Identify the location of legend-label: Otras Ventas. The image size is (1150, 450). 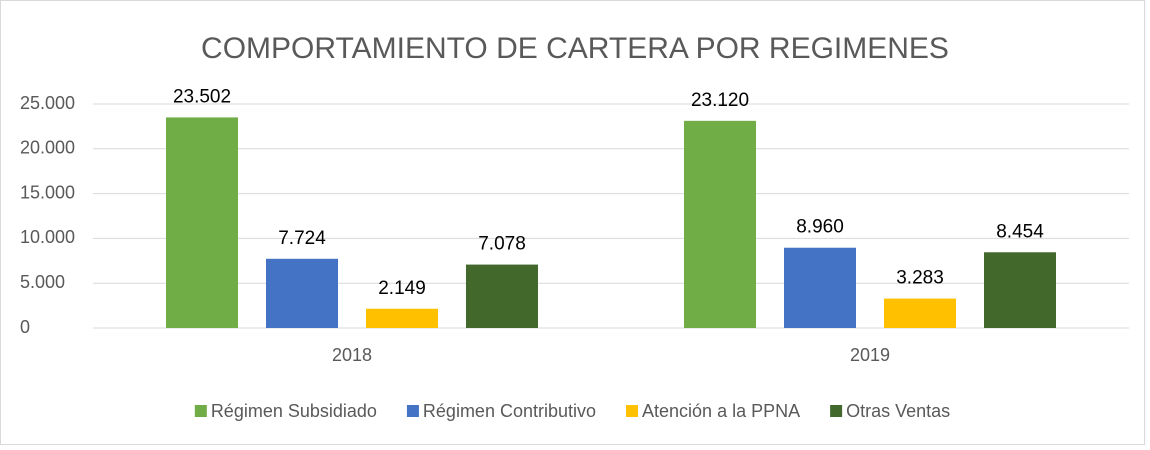
(898, 411).